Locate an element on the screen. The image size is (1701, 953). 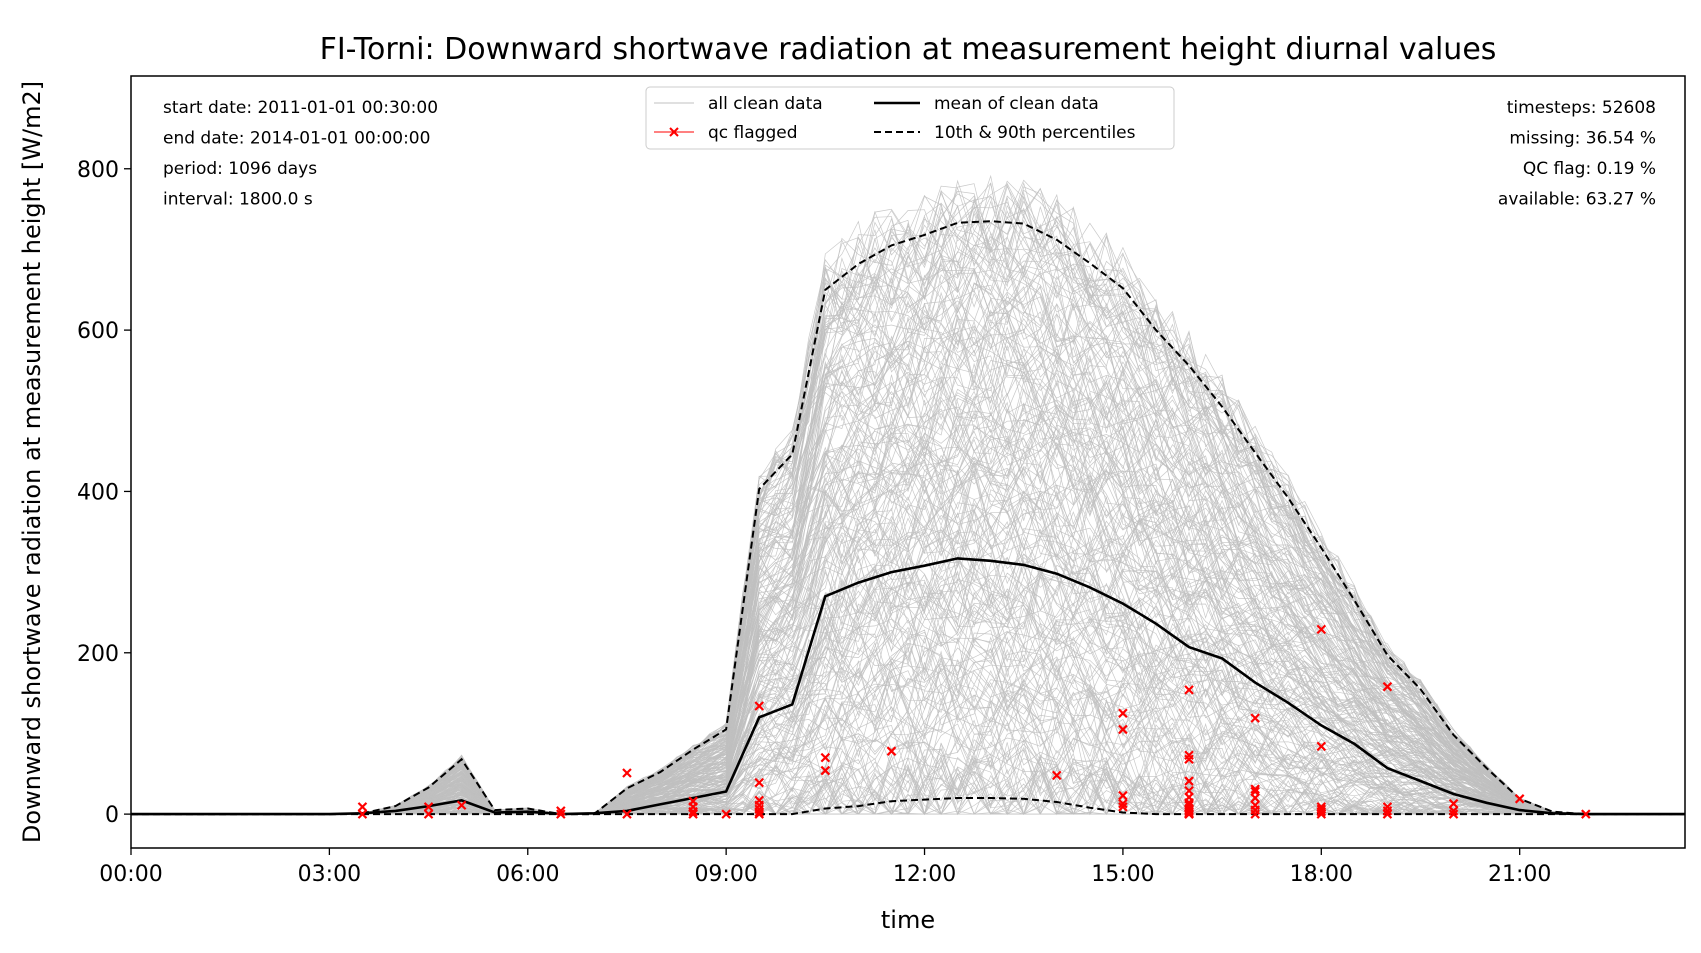
y-axis-ticks: 0 200 400 600 800 is located at coordinates (104, 493).